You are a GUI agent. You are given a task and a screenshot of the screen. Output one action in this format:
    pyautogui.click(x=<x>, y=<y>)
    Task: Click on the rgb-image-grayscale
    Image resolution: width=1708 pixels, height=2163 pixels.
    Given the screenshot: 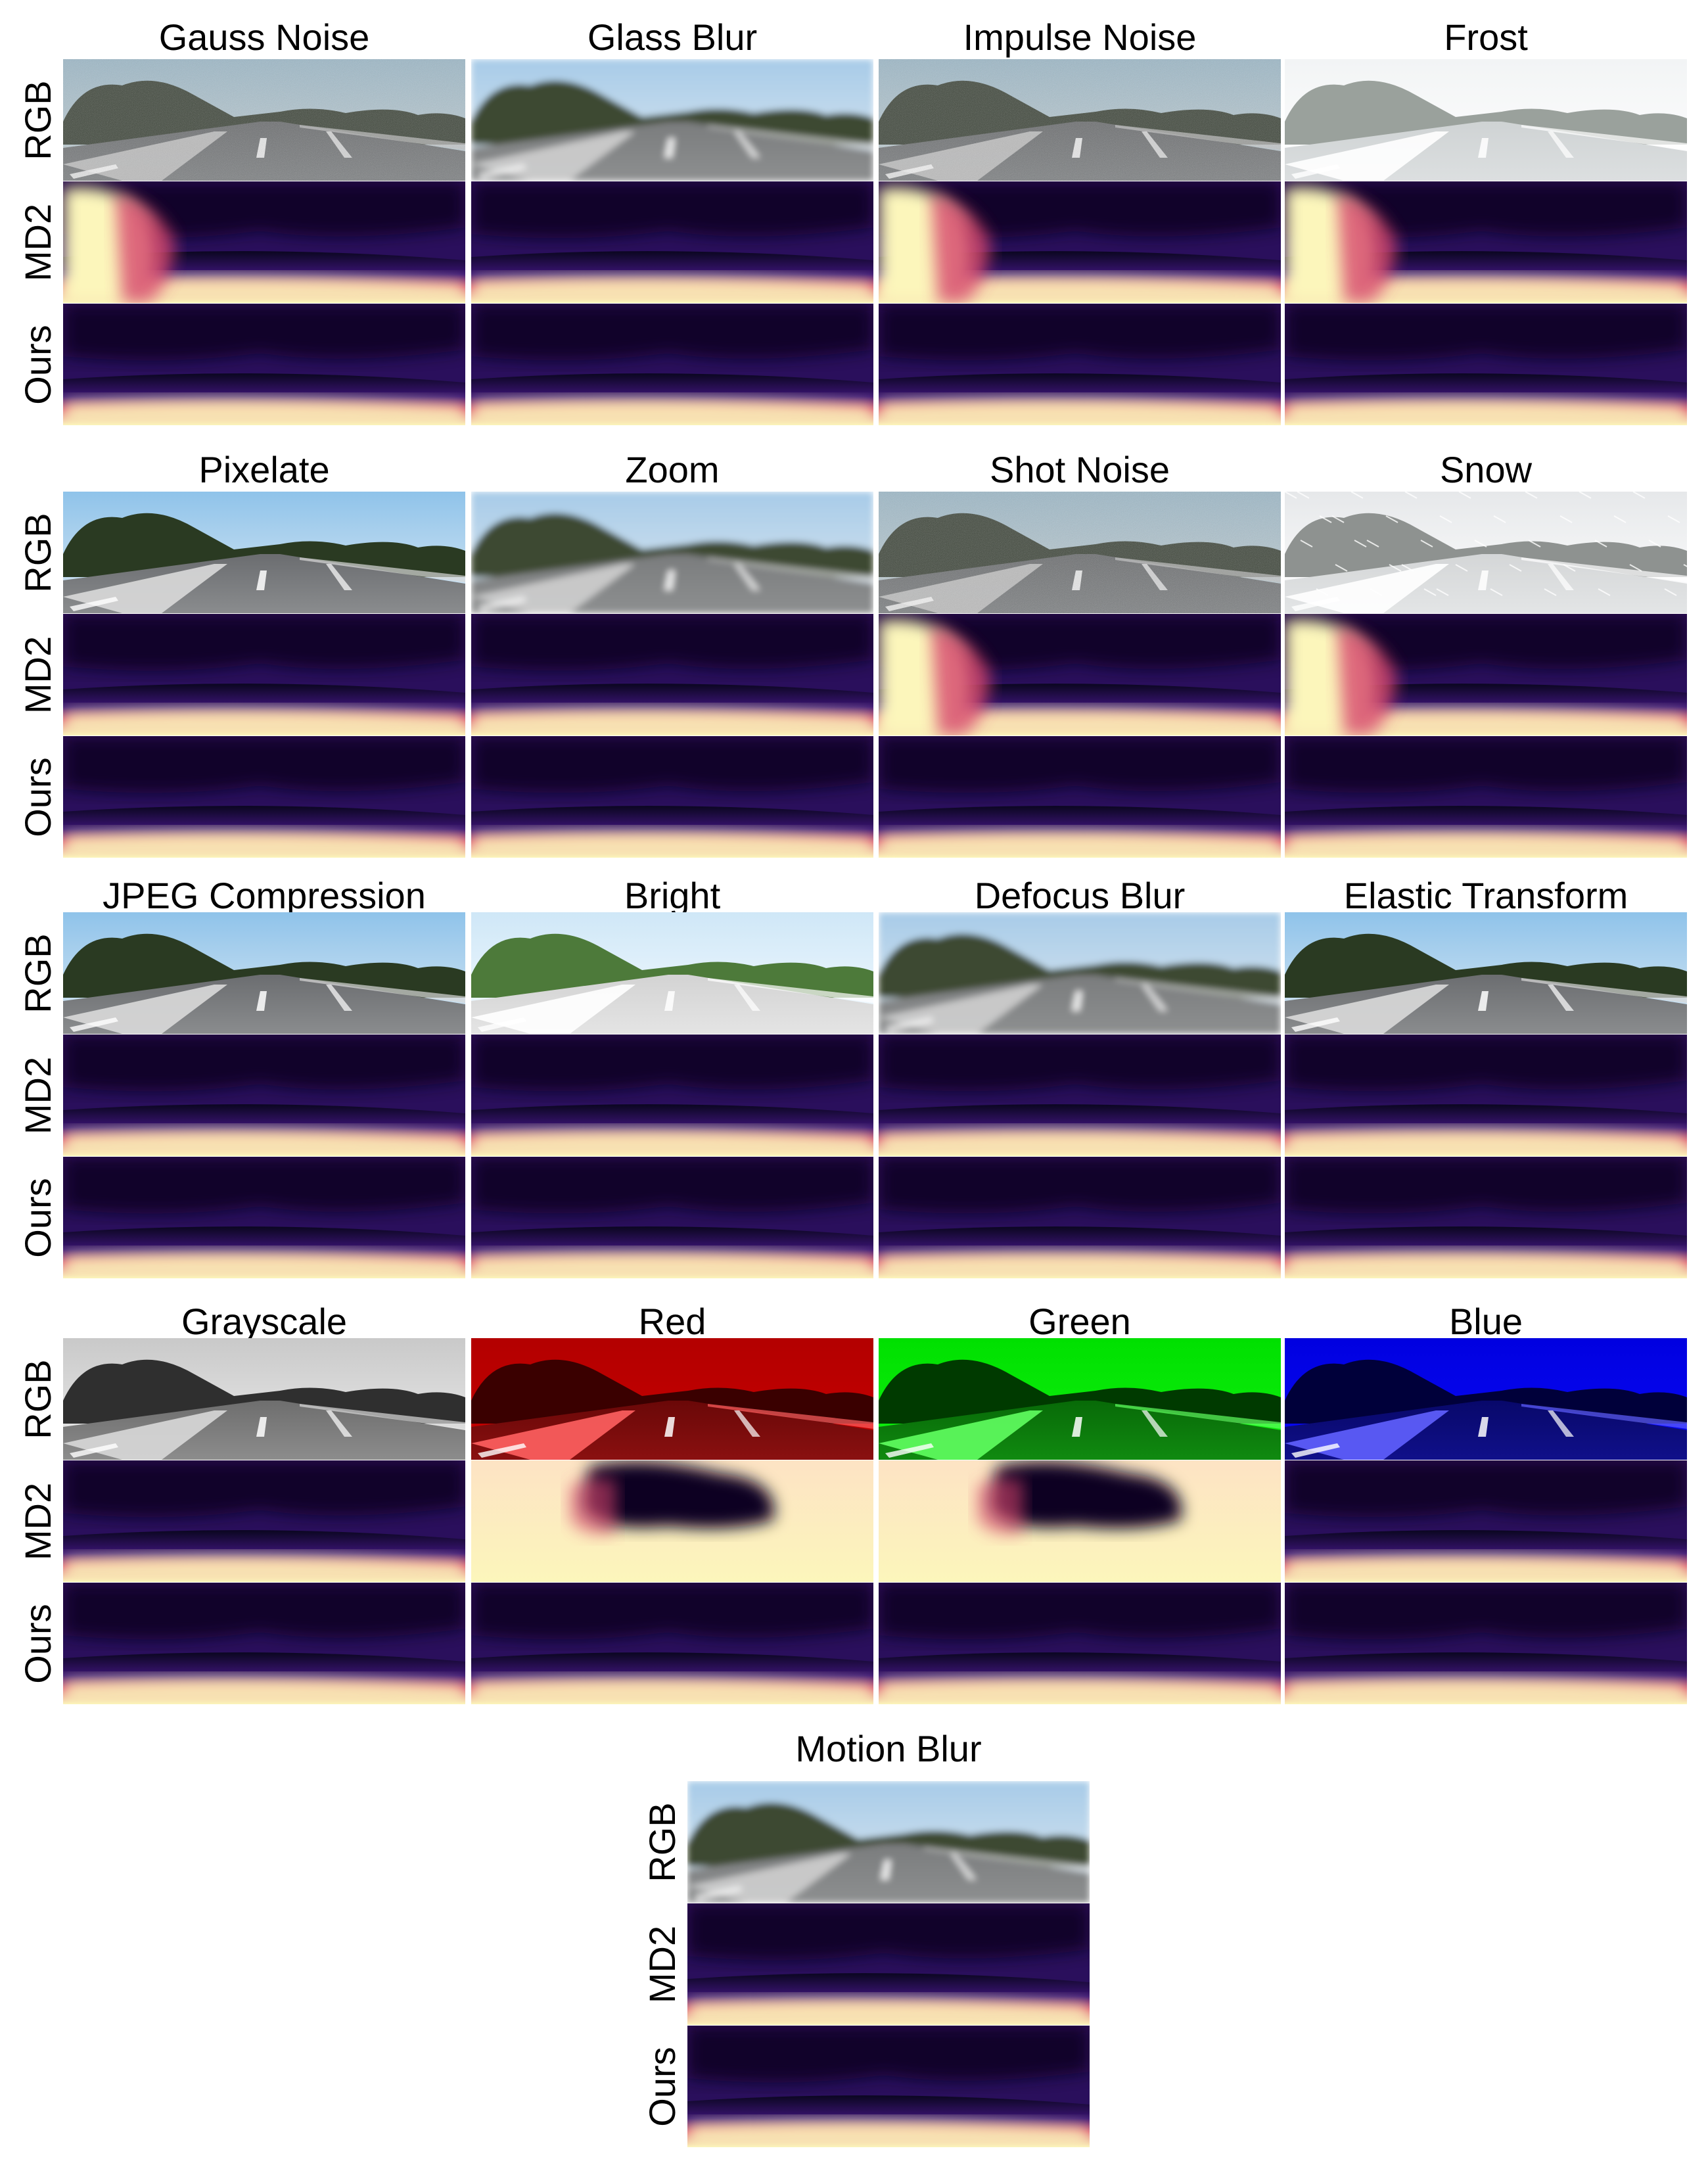 What is the action you would take?
    pyautogui.click(x=264, y=1399)
    